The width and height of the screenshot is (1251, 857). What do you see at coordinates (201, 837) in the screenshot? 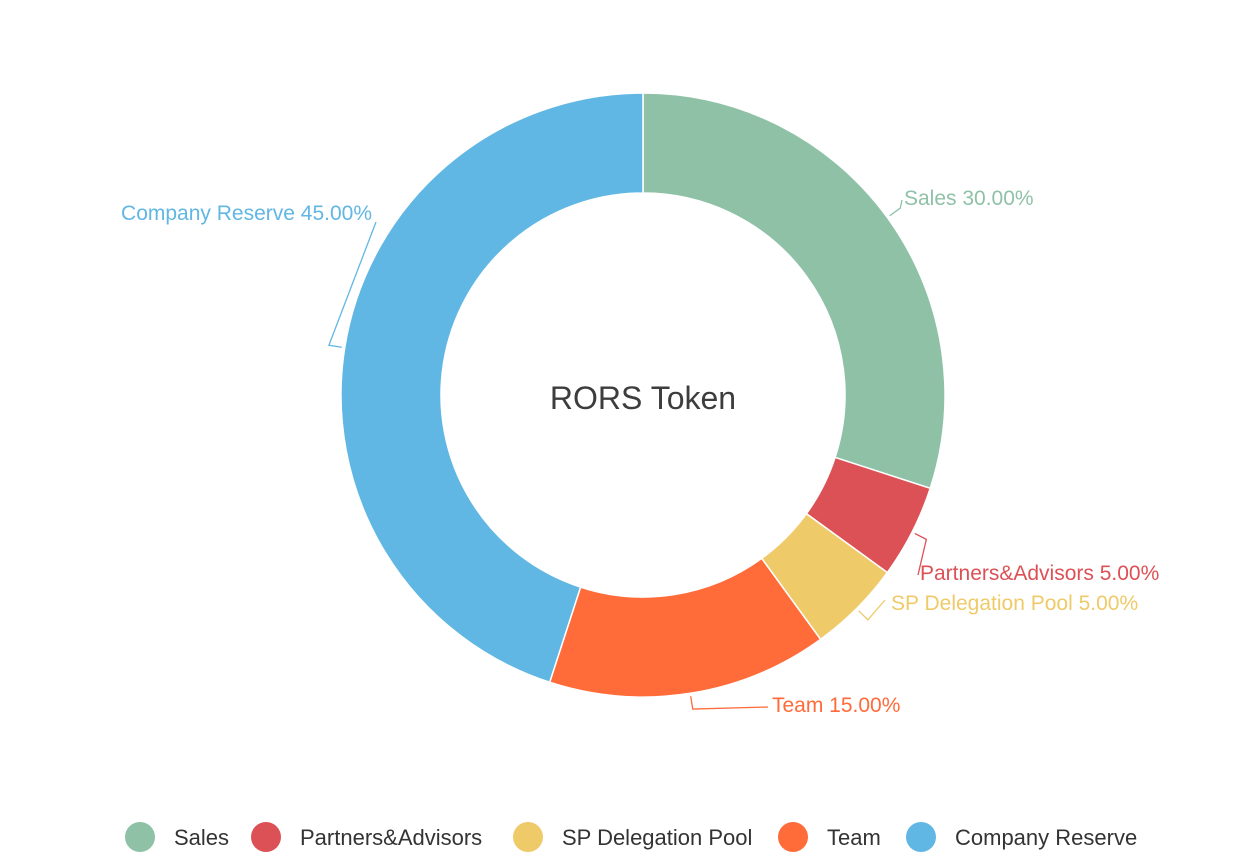
I see `legend-label: Sales` at bounding box center [201, 837].